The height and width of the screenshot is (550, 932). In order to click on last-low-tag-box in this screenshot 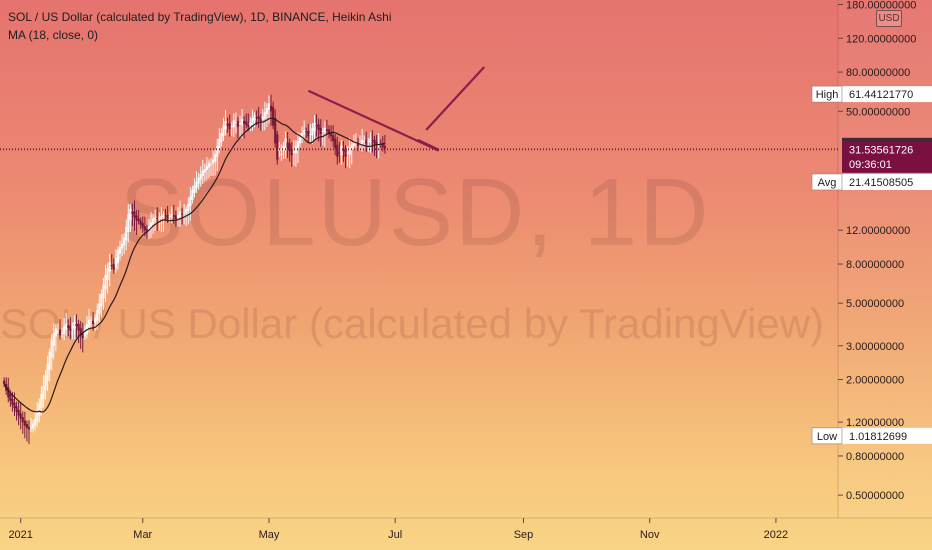, I will do `click(887, 149)`.